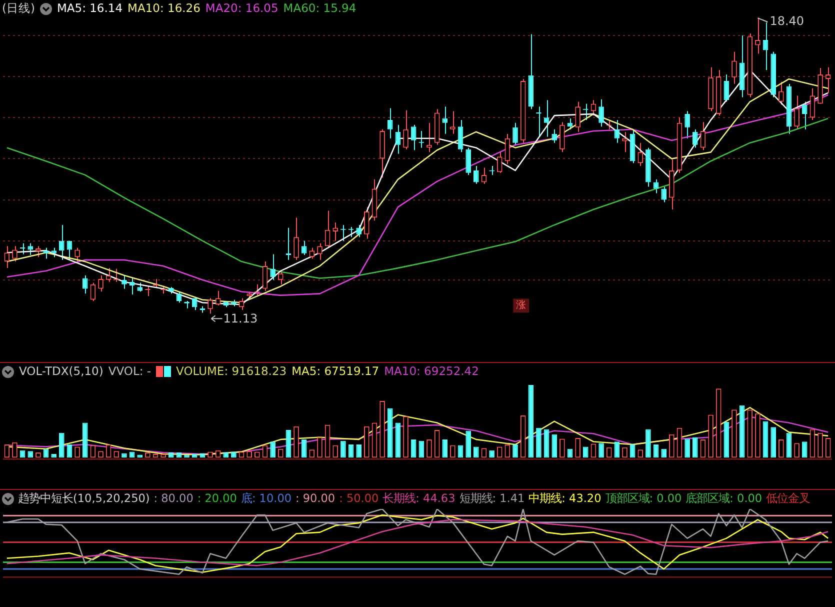  Describe the element at coordinates (217, 498) in the screenshot. I see `ref-line-label: : 20.00` at that location.